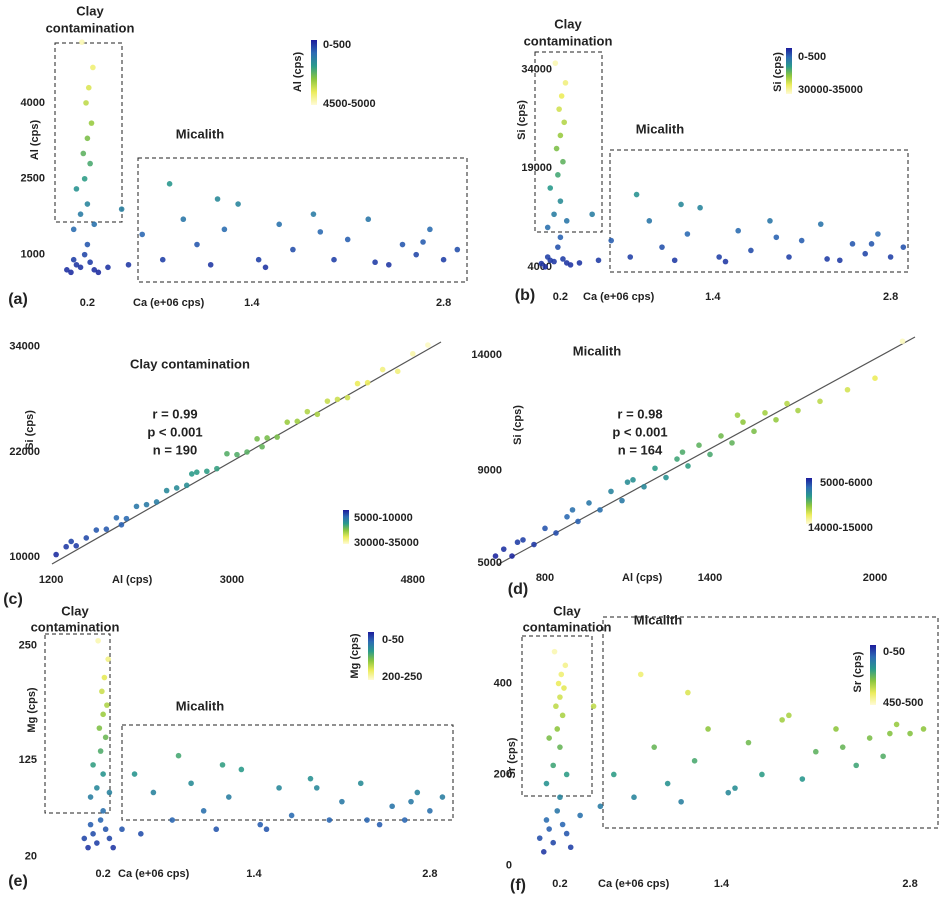 The height and width of the screenshot is (912, 940). Describe the element at coordinates (503, 683) in the screenshot. I see `y-tick-label: 400` at that location.